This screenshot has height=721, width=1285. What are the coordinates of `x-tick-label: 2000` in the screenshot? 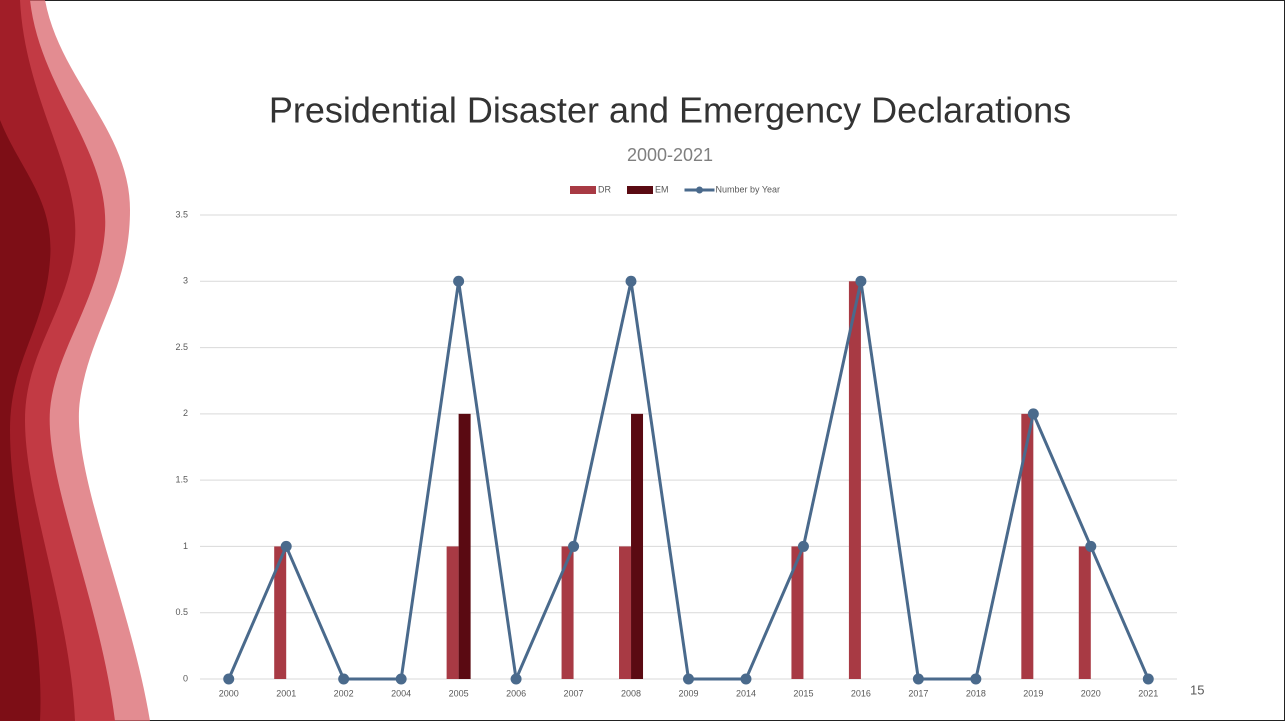 It's located at (229, 693).